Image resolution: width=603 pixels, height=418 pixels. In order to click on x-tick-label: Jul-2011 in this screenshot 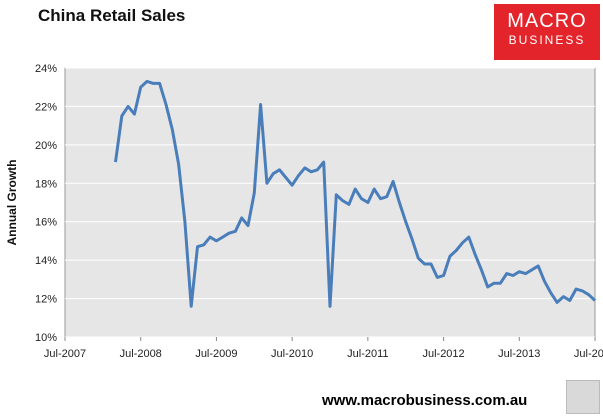, I will do `click(367, 354)`.